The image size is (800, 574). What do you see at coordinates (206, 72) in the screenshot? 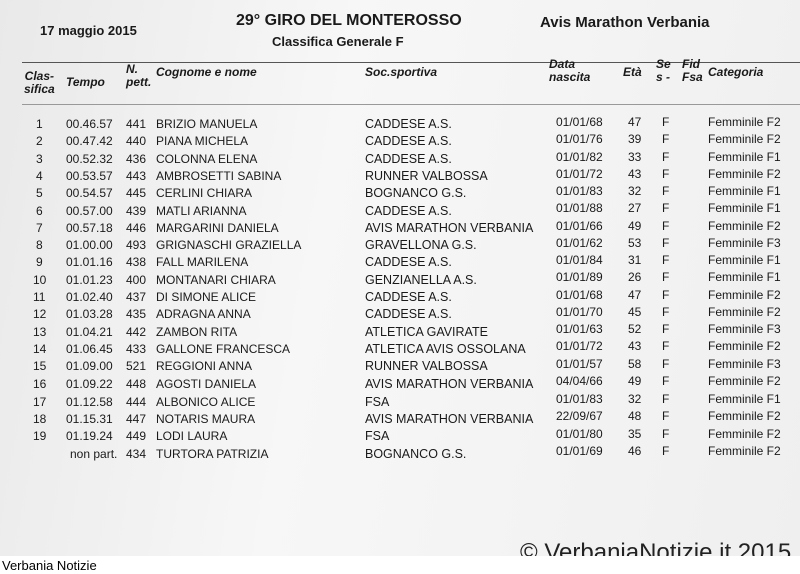
I see `column-header: Cognome e nome` at bounding box center [206, 72].